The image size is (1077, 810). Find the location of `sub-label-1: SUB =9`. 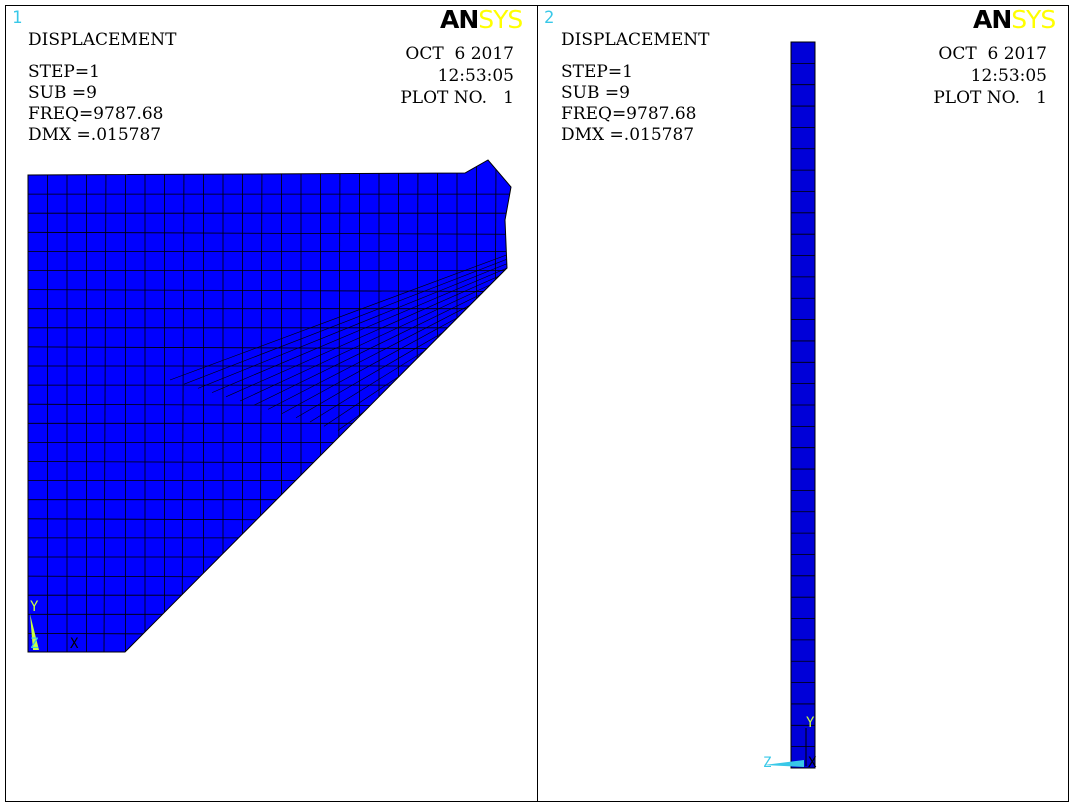

sub-label-1: SUB =9 is located at coordinates (62, 93).